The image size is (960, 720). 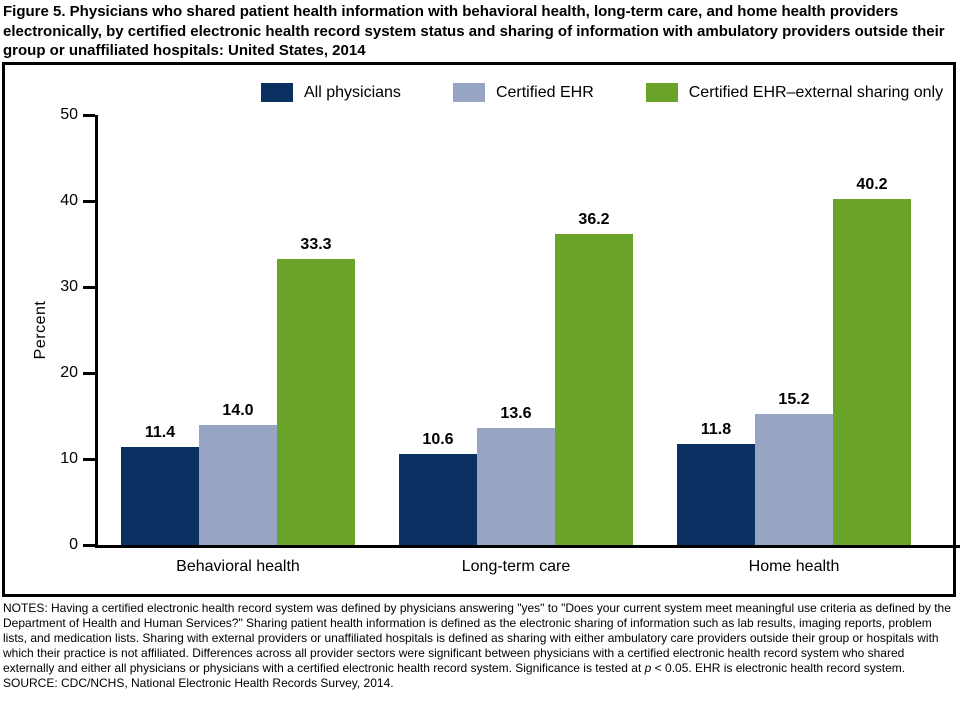 What do you see at coordinates (238, 566) in the screenshot?
I see `category-label: Behavioral health` at bounding box center [238, 566].